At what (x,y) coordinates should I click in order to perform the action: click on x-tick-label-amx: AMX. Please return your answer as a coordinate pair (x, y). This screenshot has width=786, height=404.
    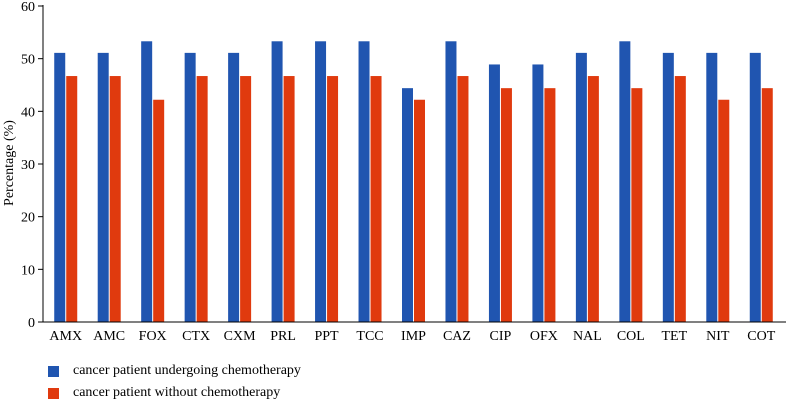
    Looking at the image, I should click on (65, 336).